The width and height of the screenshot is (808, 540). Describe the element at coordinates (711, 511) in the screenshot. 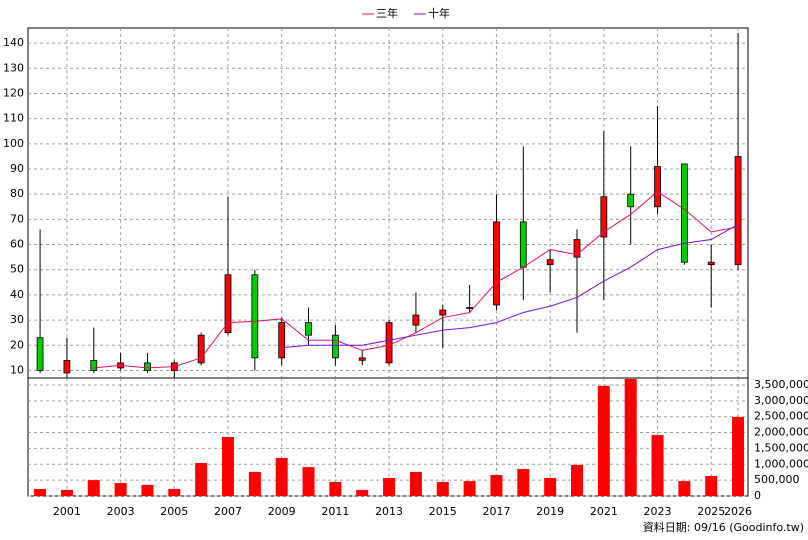

I see `x-tick-label: 2025` at that location.